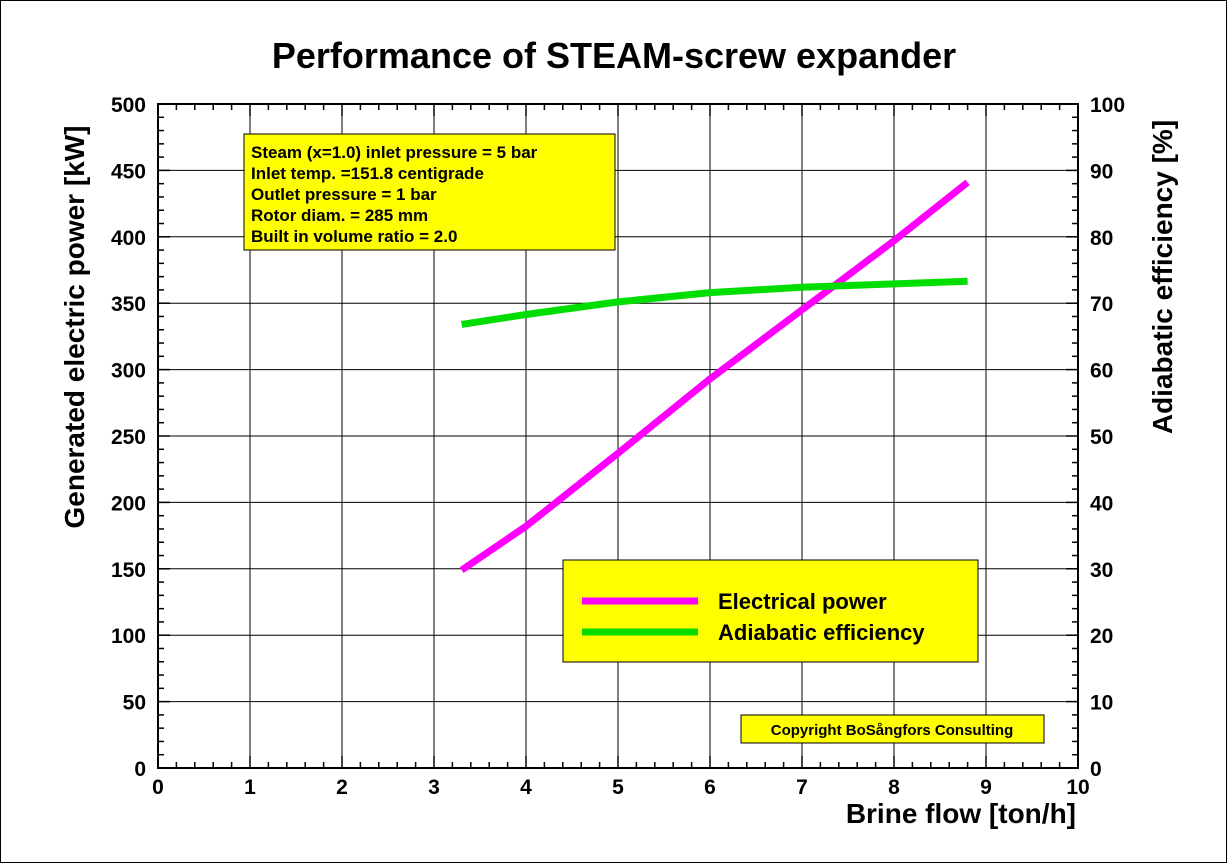  I want to click on x-tick-label: 6, so click(710, 787).